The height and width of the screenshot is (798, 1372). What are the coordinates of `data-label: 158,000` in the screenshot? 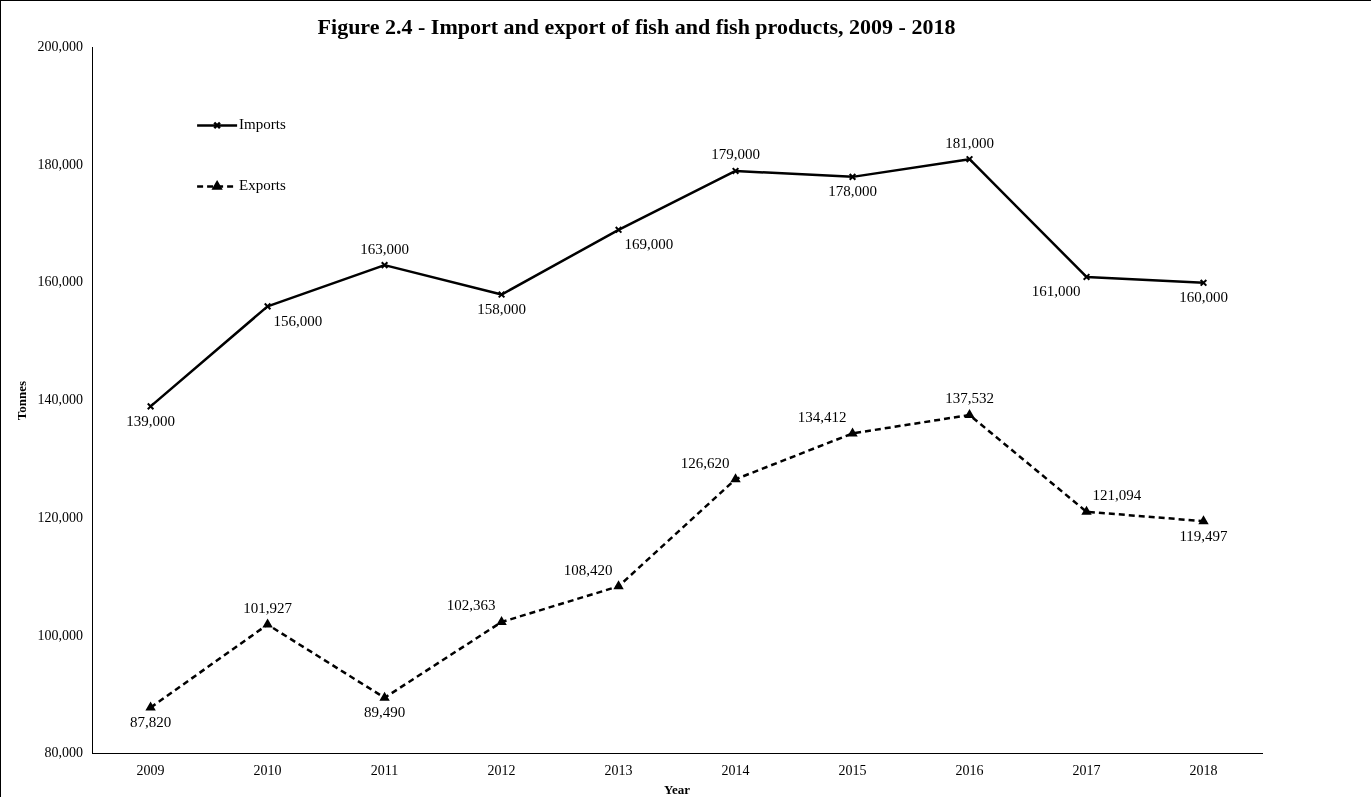 It's located at (501, 309).